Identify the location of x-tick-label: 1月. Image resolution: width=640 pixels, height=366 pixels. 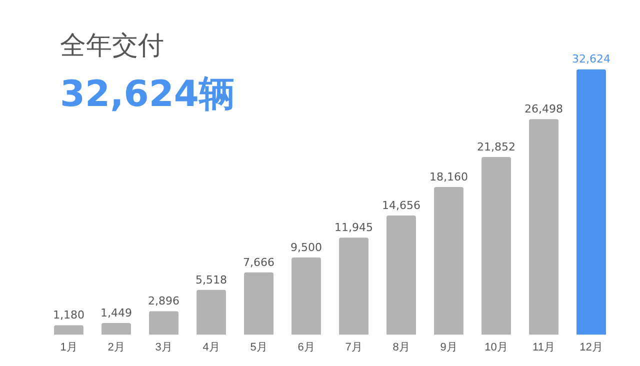
(69, 347).